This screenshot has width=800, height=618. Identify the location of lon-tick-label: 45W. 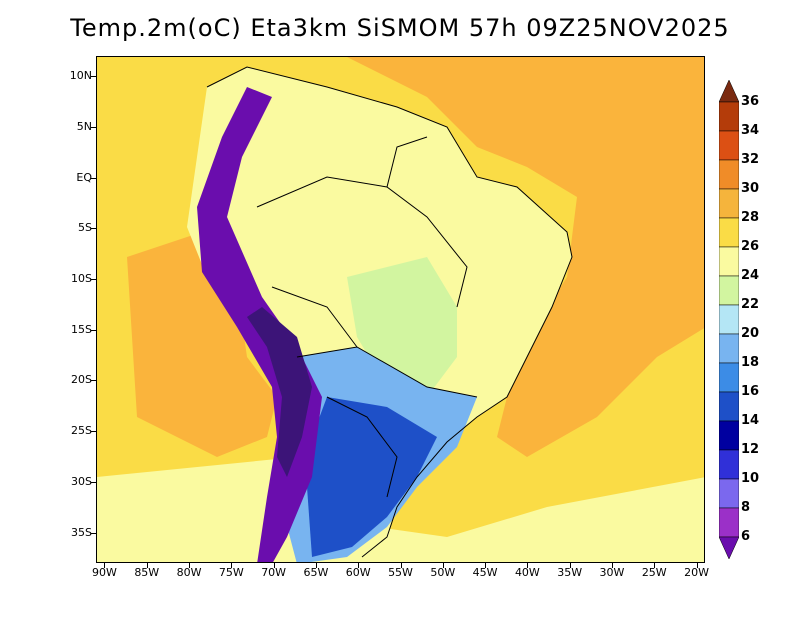
(485, 572).